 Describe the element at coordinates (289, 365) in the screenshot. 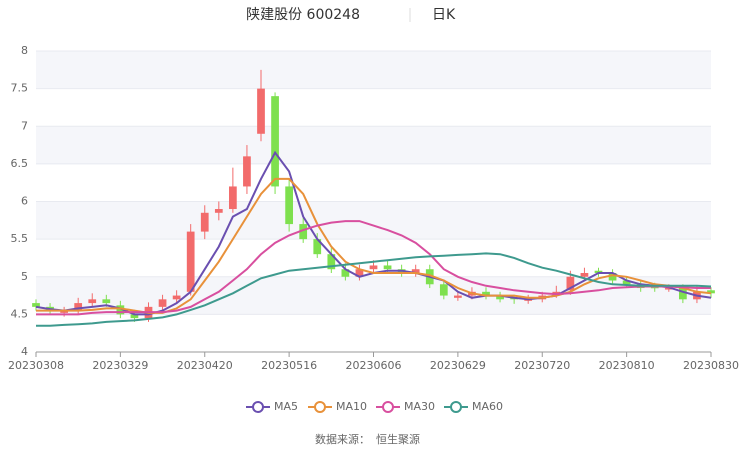

I see `x-tick-label: 20230516` at that location.